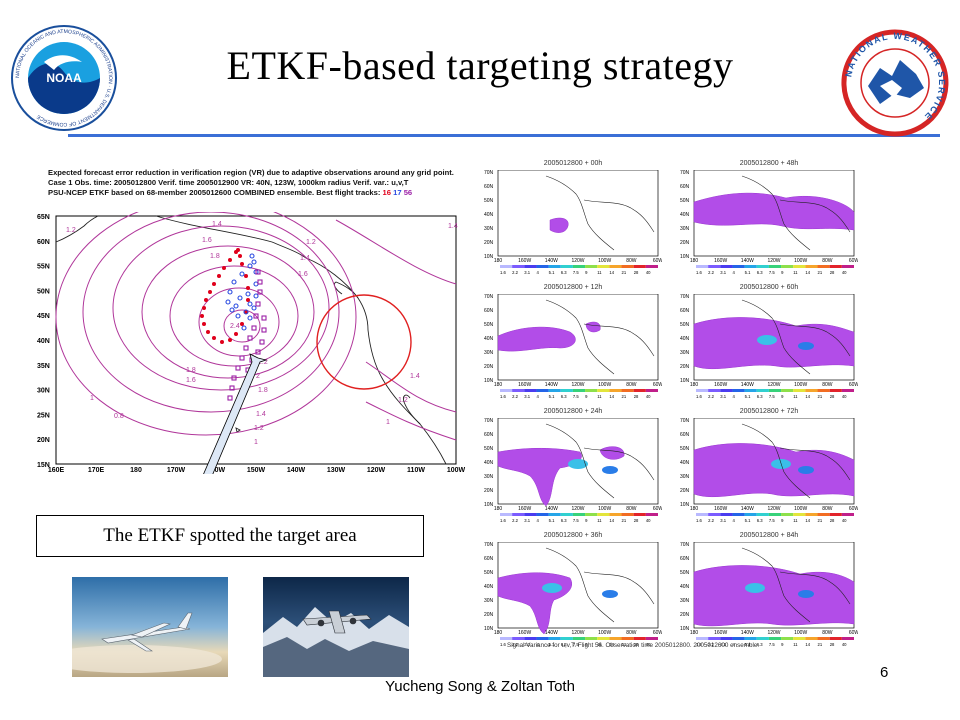 The image size is (960, 720). I want to click on variance-panel-title: 2005012800 + 12h, so click(573, 287).